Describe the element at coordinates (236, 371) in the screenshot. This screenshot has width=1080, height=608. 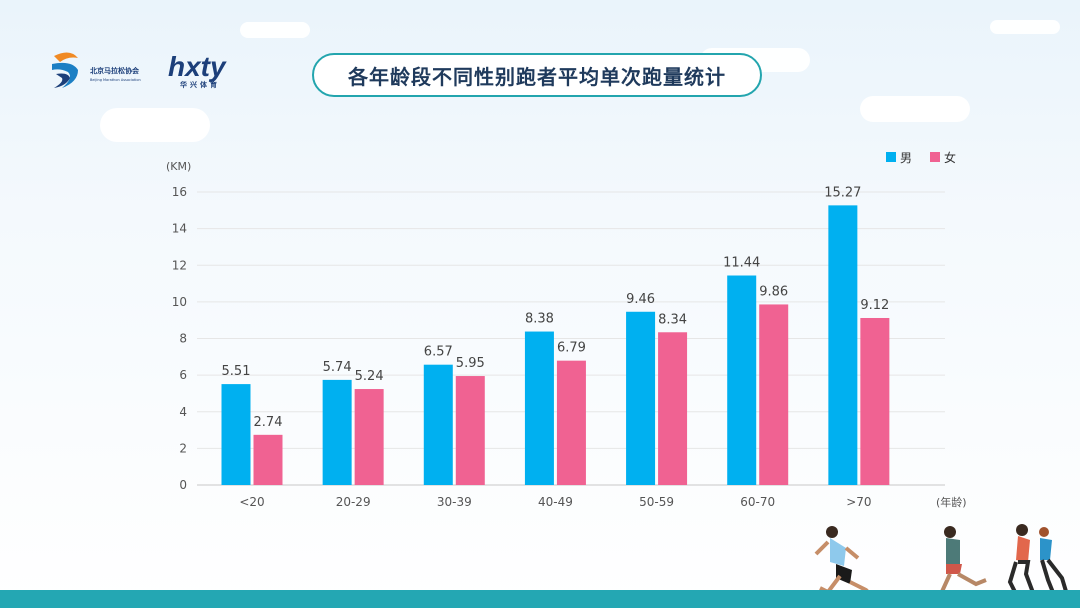
I see `data-label: 5.51` at that location.